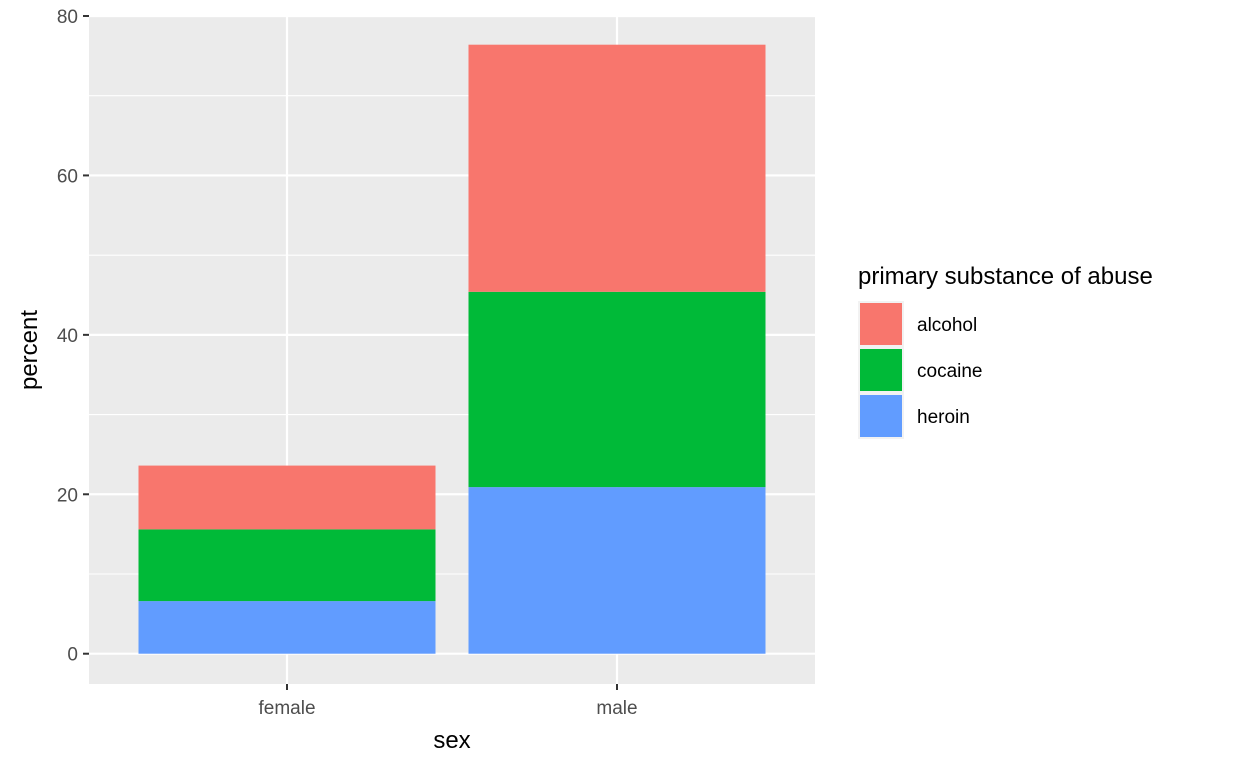 Image resolution: width=1248 pixels, height=768 pixels. Describe the element at coordinates (286, 708) in the screenshot. I see `x-tick-label: female` at that location.